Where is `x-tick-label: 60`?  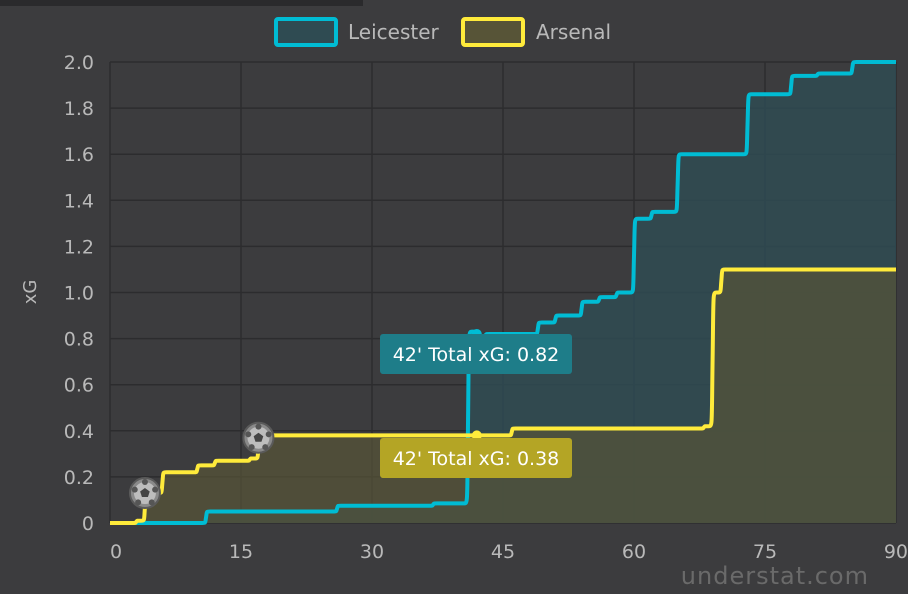 x-tick-label: 60 is located at coordinates (634, 552).